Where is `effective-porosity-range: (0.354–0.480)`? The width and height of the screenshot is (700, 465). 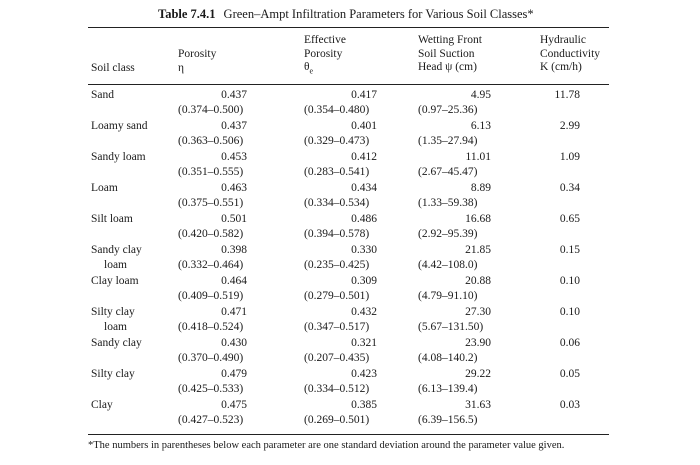
effective-porosity-range: (0.354–0.480) is located at coordinates (337, 110).